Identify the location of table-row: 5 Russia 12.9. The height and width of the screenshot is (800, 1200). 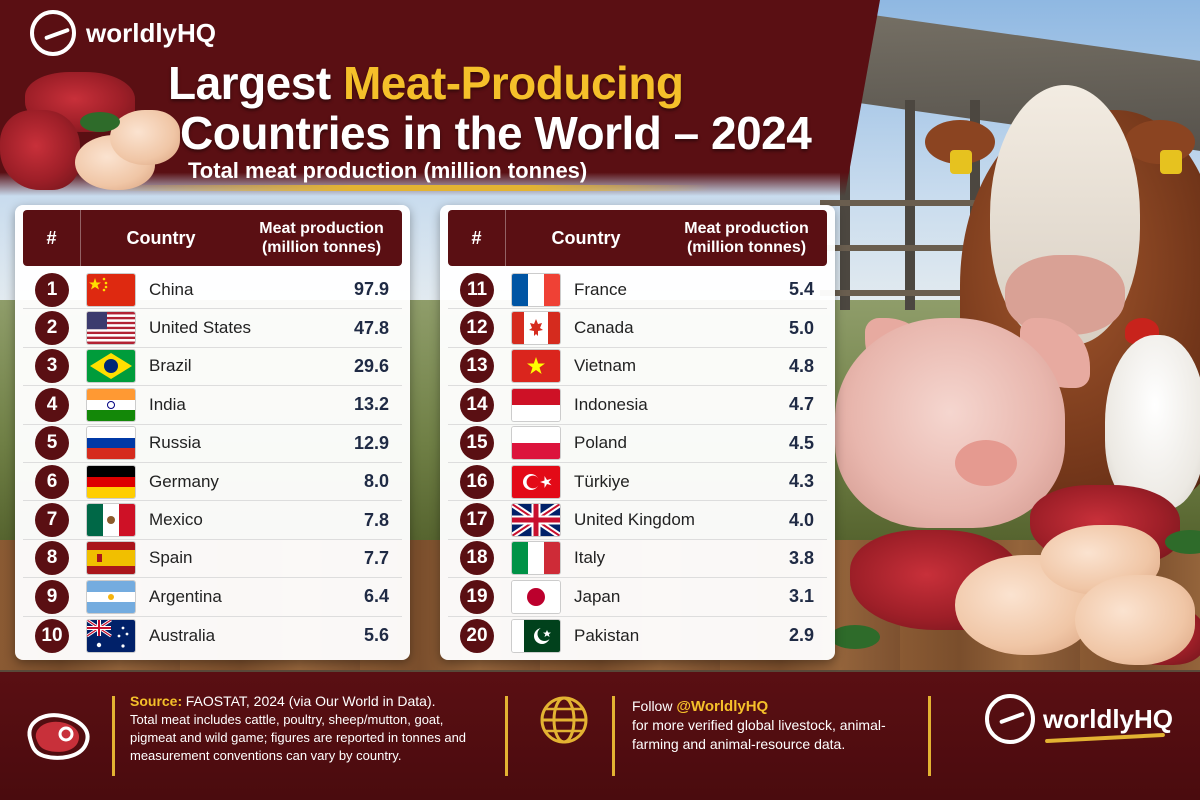
(212, 444).